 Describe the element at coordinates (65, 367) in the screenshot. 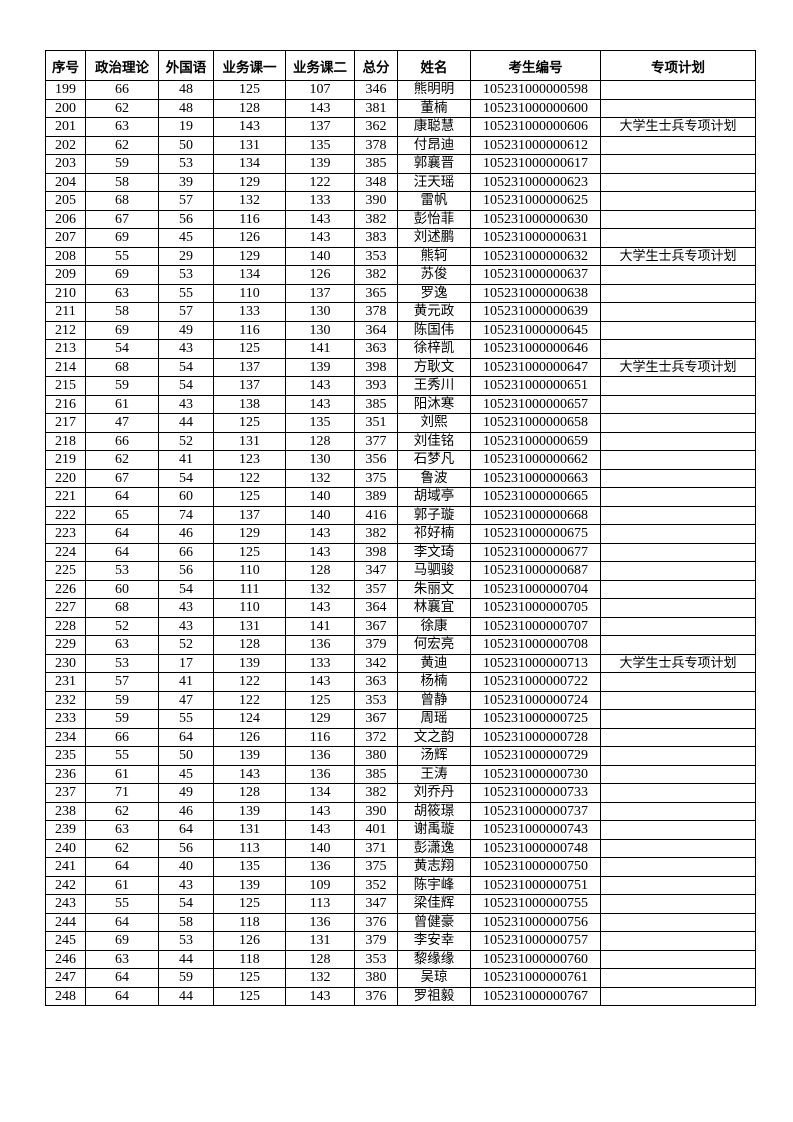

I see `index-cell: 214` at that location.